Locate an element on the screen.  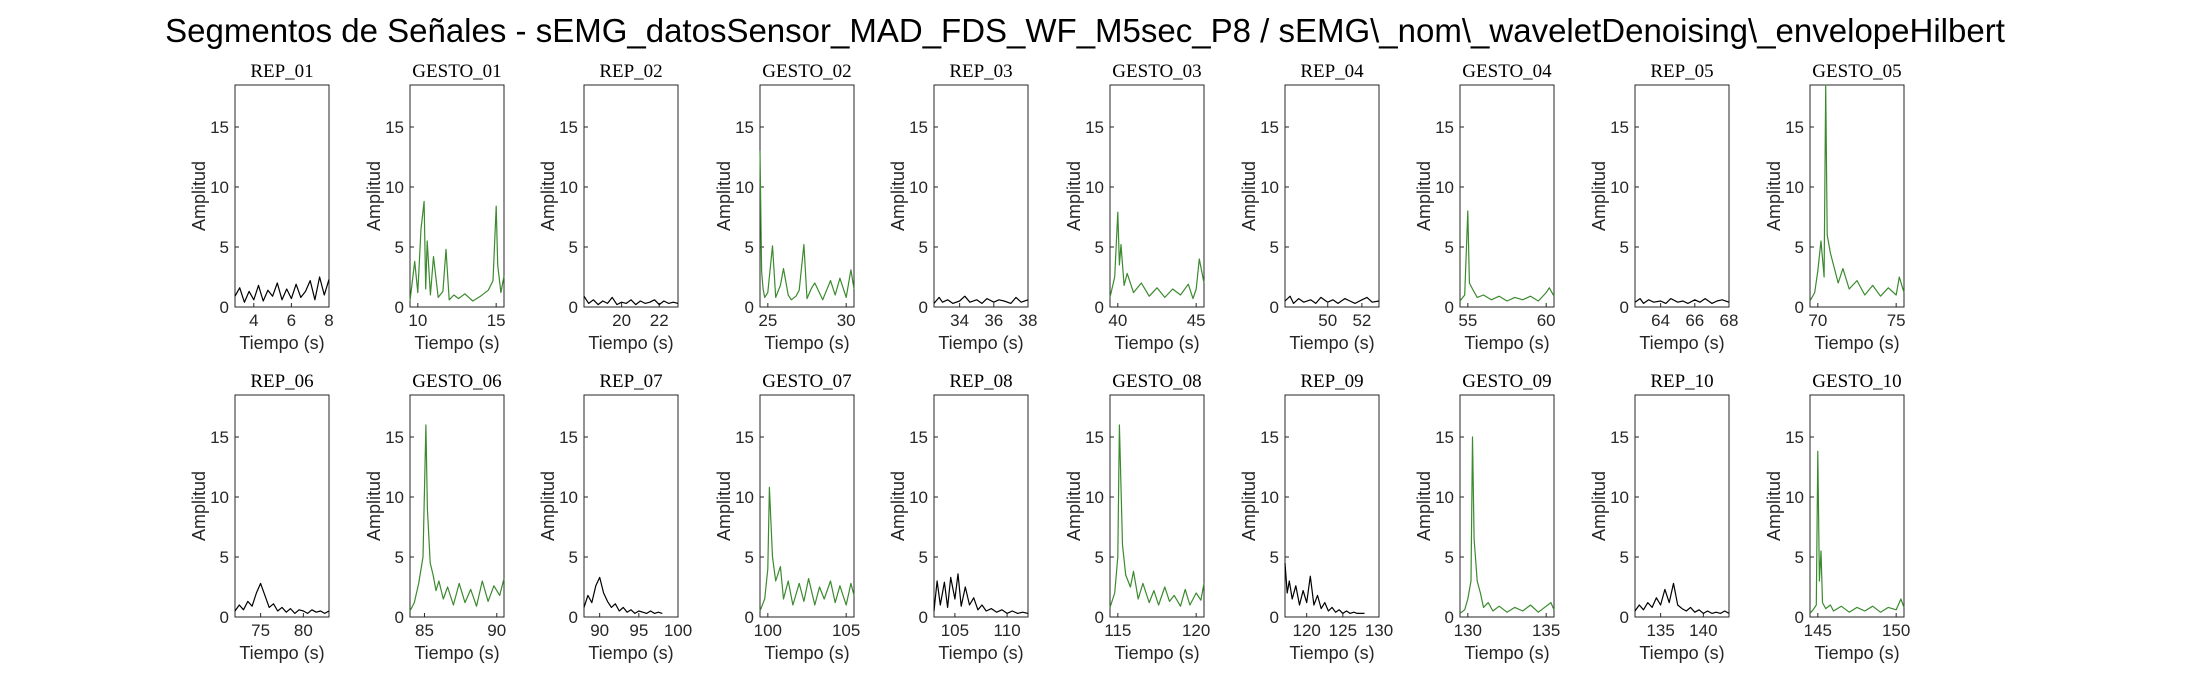
subplot-3: REP_02 0 5 10 15 20 22 Tiempo (s) Amplitud is located at coordinates (608, 207).